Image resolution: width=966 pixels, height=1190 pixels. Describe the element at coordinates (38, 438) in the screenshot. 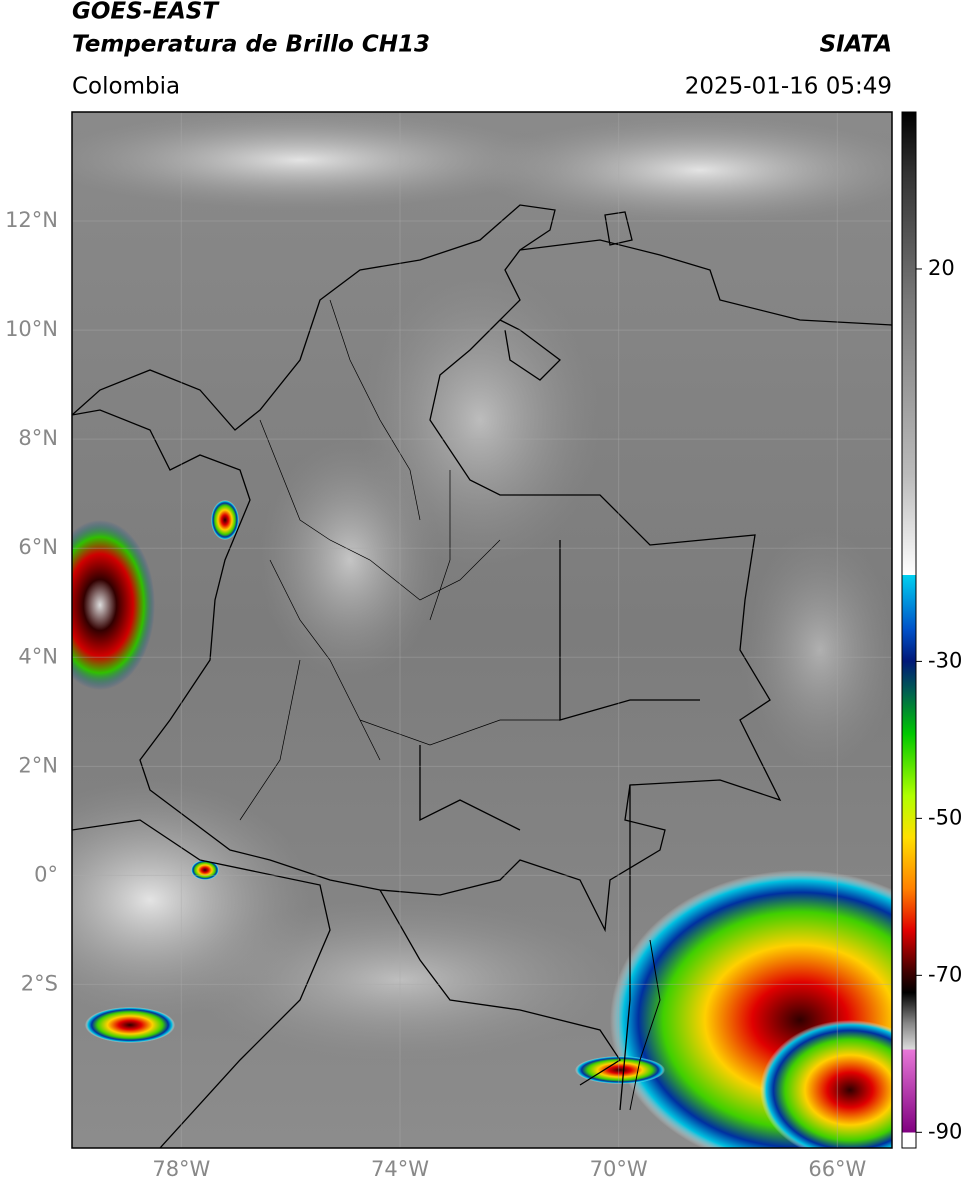

I see `lat-tick-label: 8°N` at that location.